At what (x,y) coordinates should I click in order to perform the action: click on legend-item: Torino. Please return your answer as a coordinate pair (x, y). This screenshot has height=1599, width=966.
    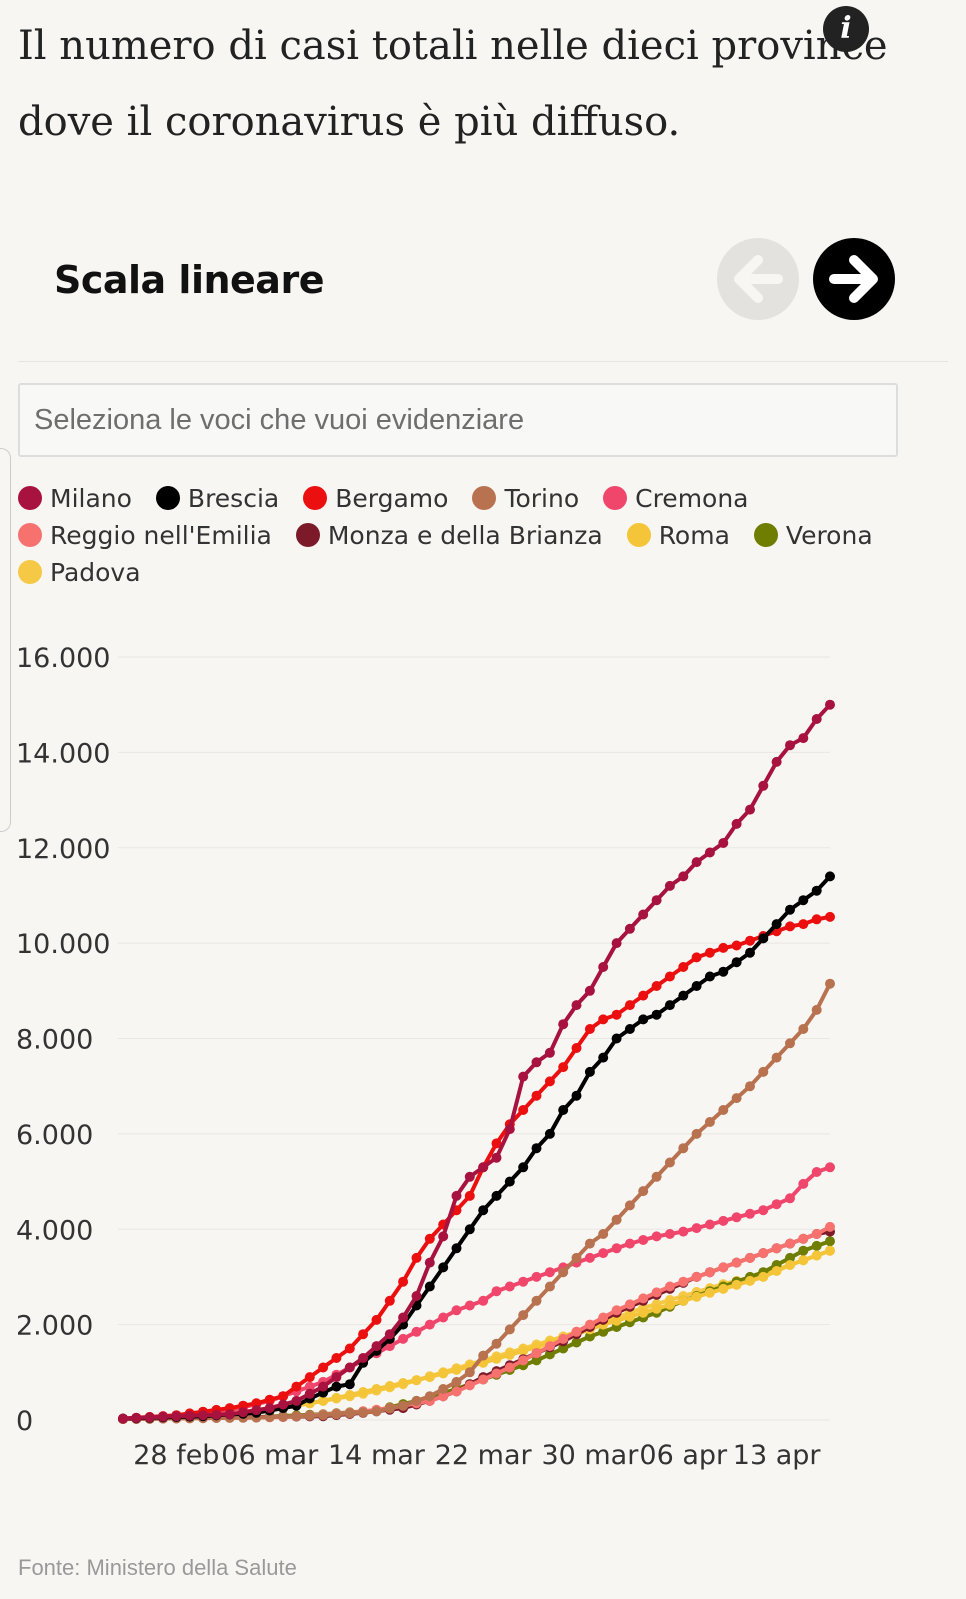
    Looking at the image, I should click on (525, 498).